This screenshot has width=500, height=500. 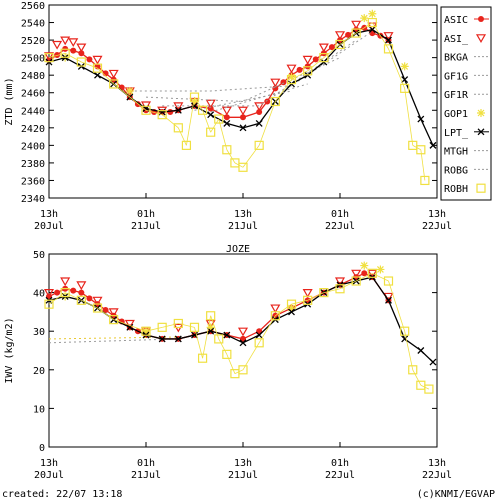 I want to click on footer-credit: (c)KNMI/EGVAP, so click(x=456, y=494).